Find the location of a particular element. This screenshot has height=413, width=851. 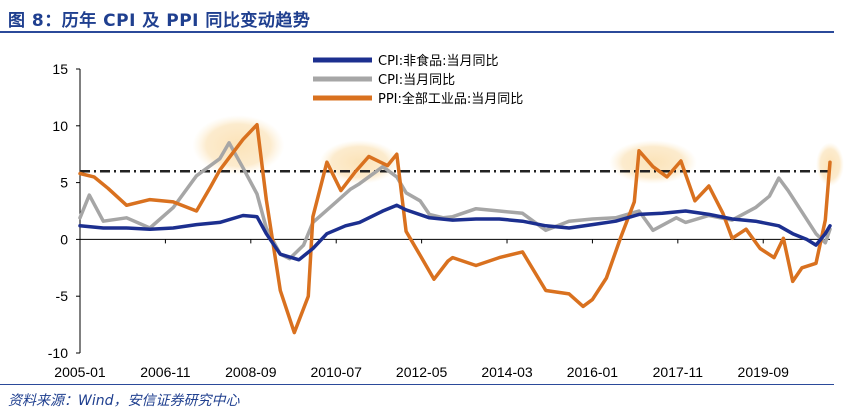

chart-legend: CPI:非食品:当月同比 CPI:当月同比 PPI:全部工业品:当月同比 is located at coordinates (418, 80).